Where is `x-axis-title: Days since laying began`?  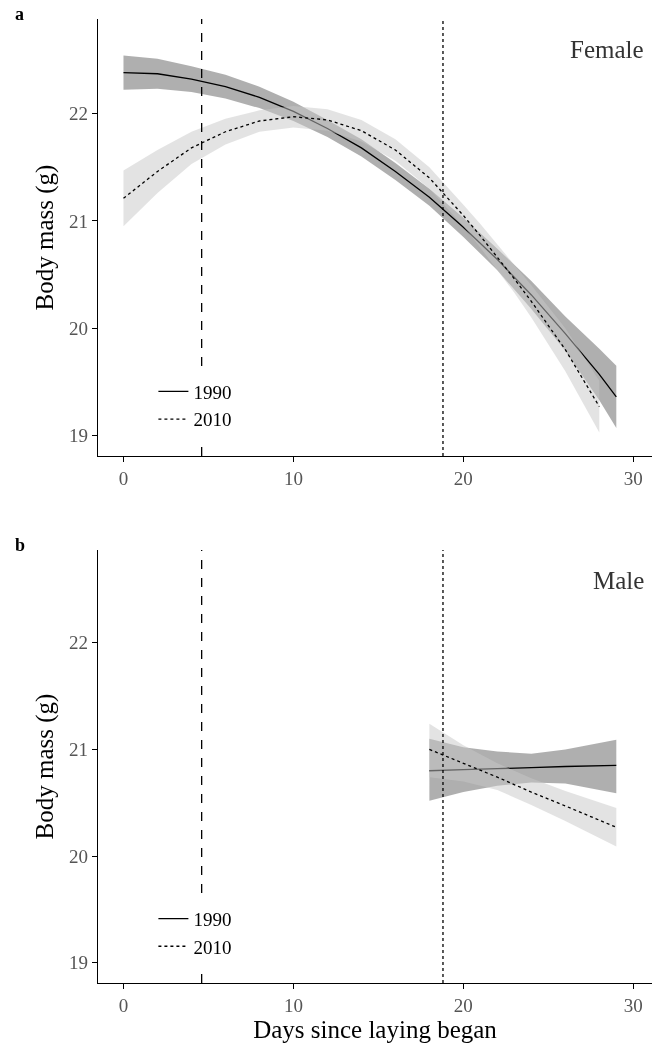
x-axis-title: Days since laying began is located at coordinates (375, 1029).